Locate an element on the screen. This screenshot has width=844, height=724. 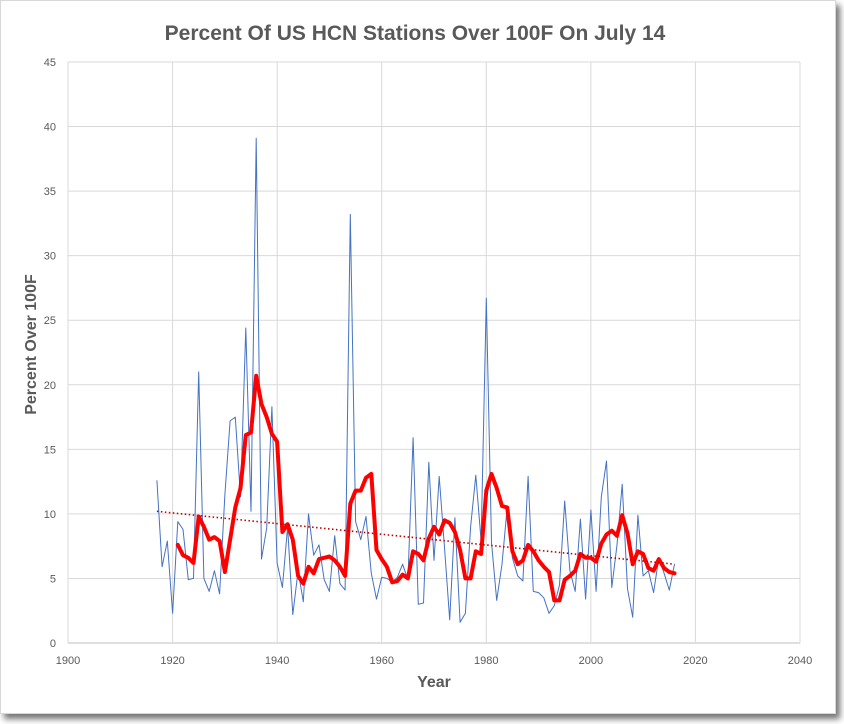
y-axis-title: Percent Over 100F is located at coordinates (31, 344).